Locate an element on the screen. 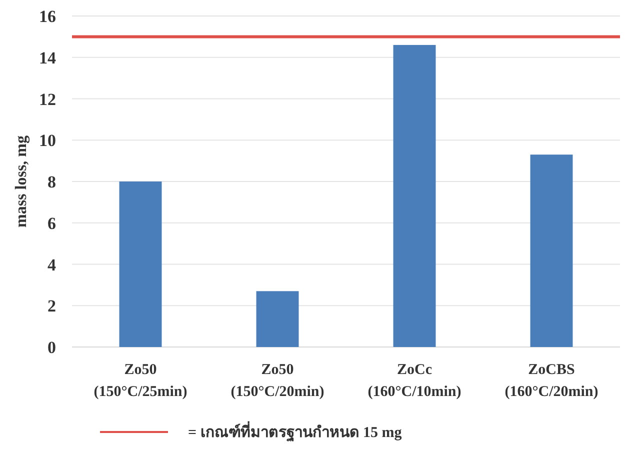 This screenshot has width=626, height=455. y-tick-label: 6 is located at coordinates (52, 223).